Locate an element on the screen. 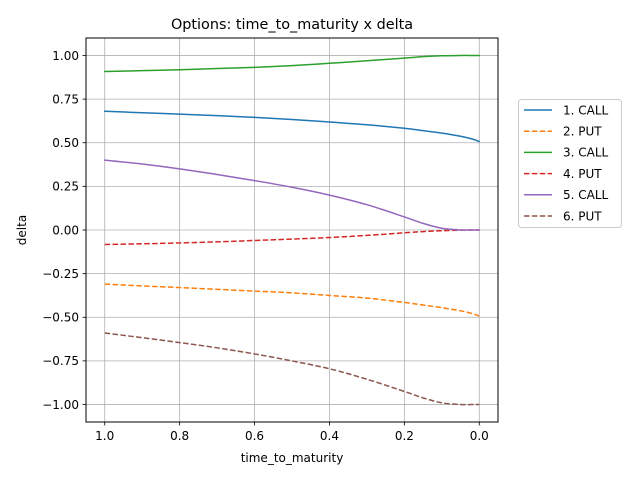 The width and height of the screenshot is (640, 484). x-tick-label: 1.0 is located at coordinates (104, 436).